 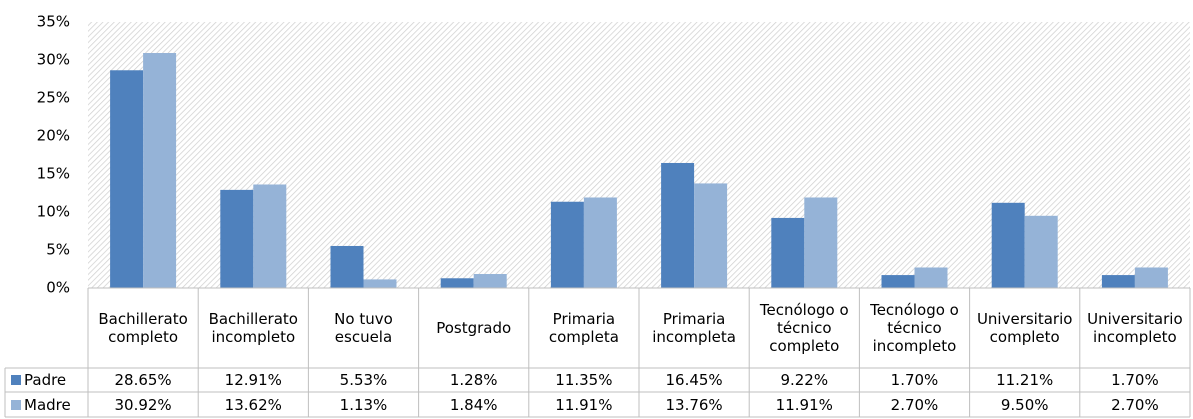 What do you see at coordinates (53, 22) in the screenshot?
I see `y-tick-label: 35%` at bounding box center [53, 22].